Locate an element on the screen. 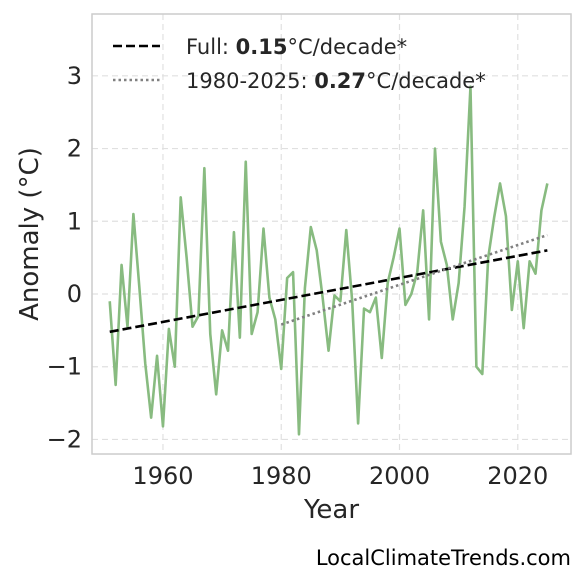  y-tick-label: −2 is located at coordinates (64, 439).